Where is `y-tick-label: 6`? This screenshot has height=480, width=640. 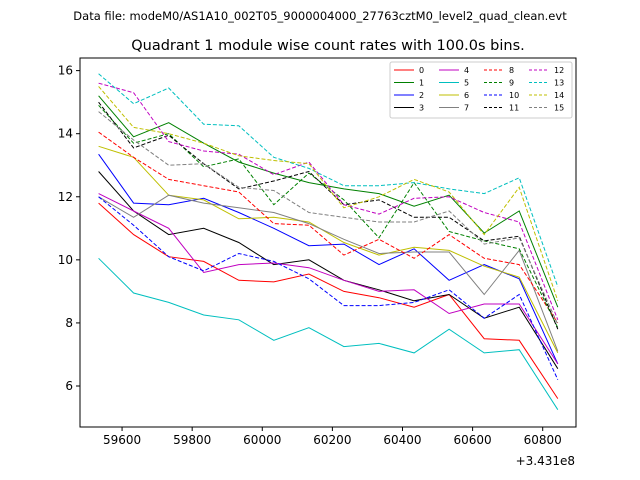 y-tick-label: 6 is located at coordinates (69, 386).